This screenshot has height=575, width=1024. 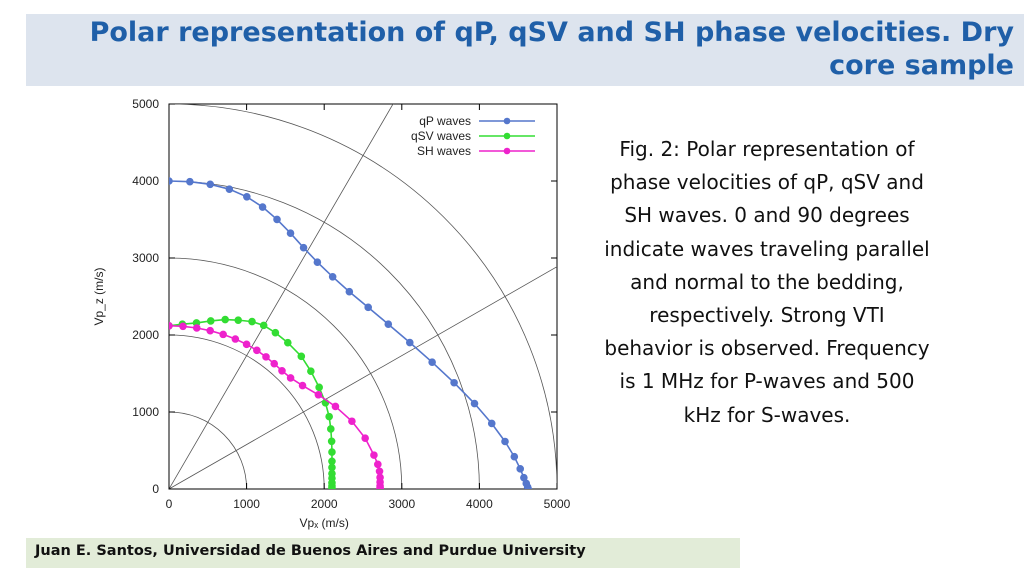 I want to click on x-tick-label: 3000, so click(x=401, y=504).